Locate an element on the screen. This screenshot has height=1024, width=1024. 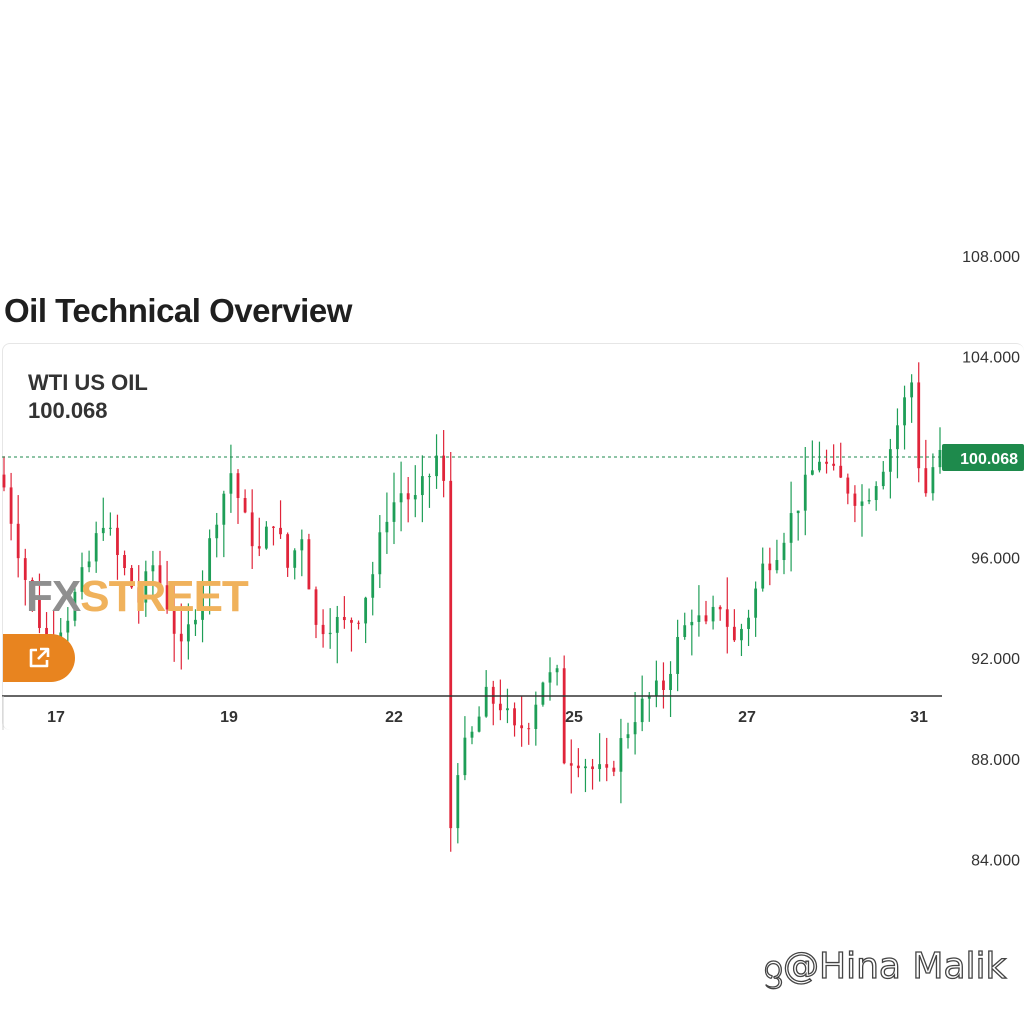
spiral-icon: ᦋ is located at coordinates (773, 966).